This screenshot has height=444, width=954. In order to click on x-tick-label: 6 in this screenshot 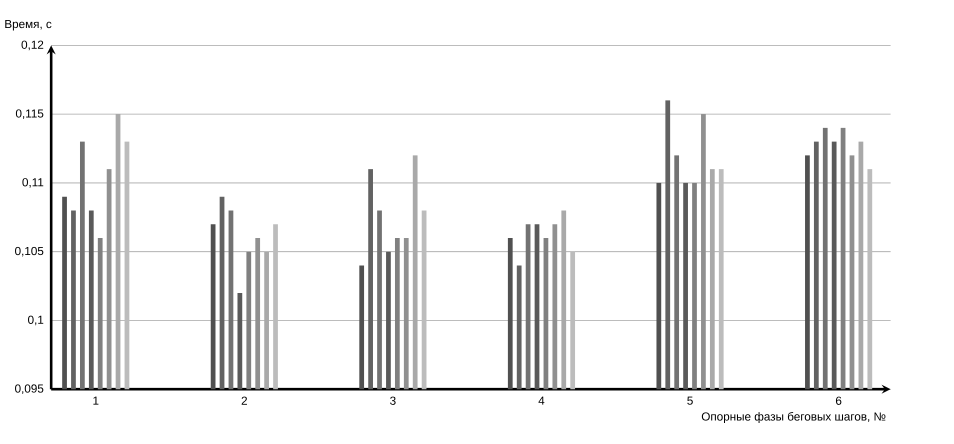, I will do `click(839, 400)`.